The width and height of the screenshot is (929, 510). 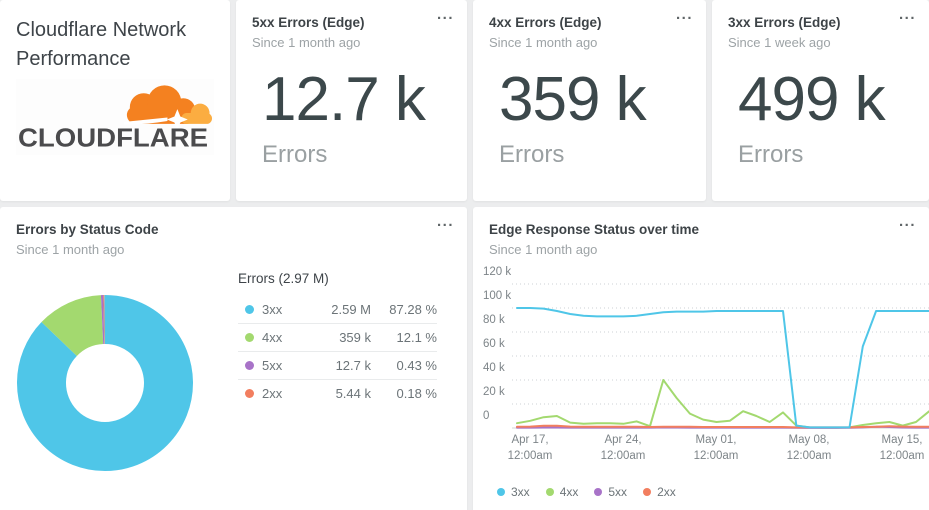 What do you see at coordinates (666, 492) in the screenshot?
I see `legend-label: 2xx` at bounding box center [666, 492].